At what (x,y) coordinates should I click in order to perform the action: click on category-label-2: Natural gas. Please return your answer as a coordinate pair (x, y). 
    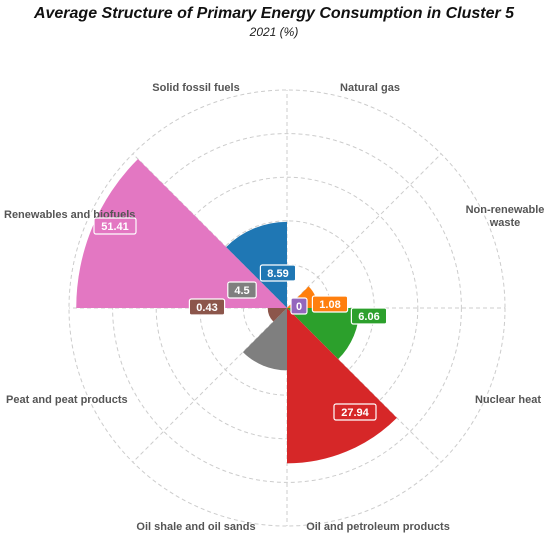
    Looking at the image, I should click on (370, 88).